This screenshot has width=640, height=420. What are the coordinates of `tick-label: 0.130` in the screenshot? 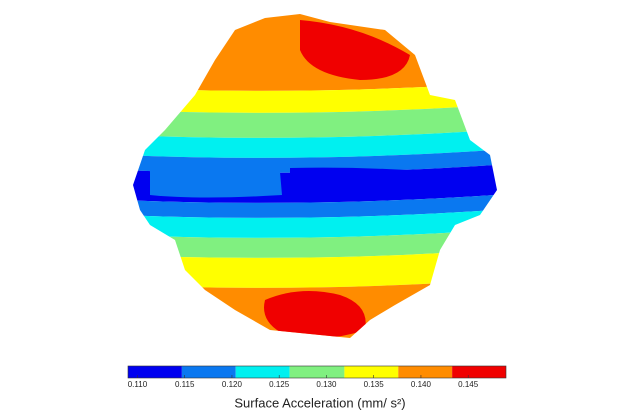 It's located at (326, 384).